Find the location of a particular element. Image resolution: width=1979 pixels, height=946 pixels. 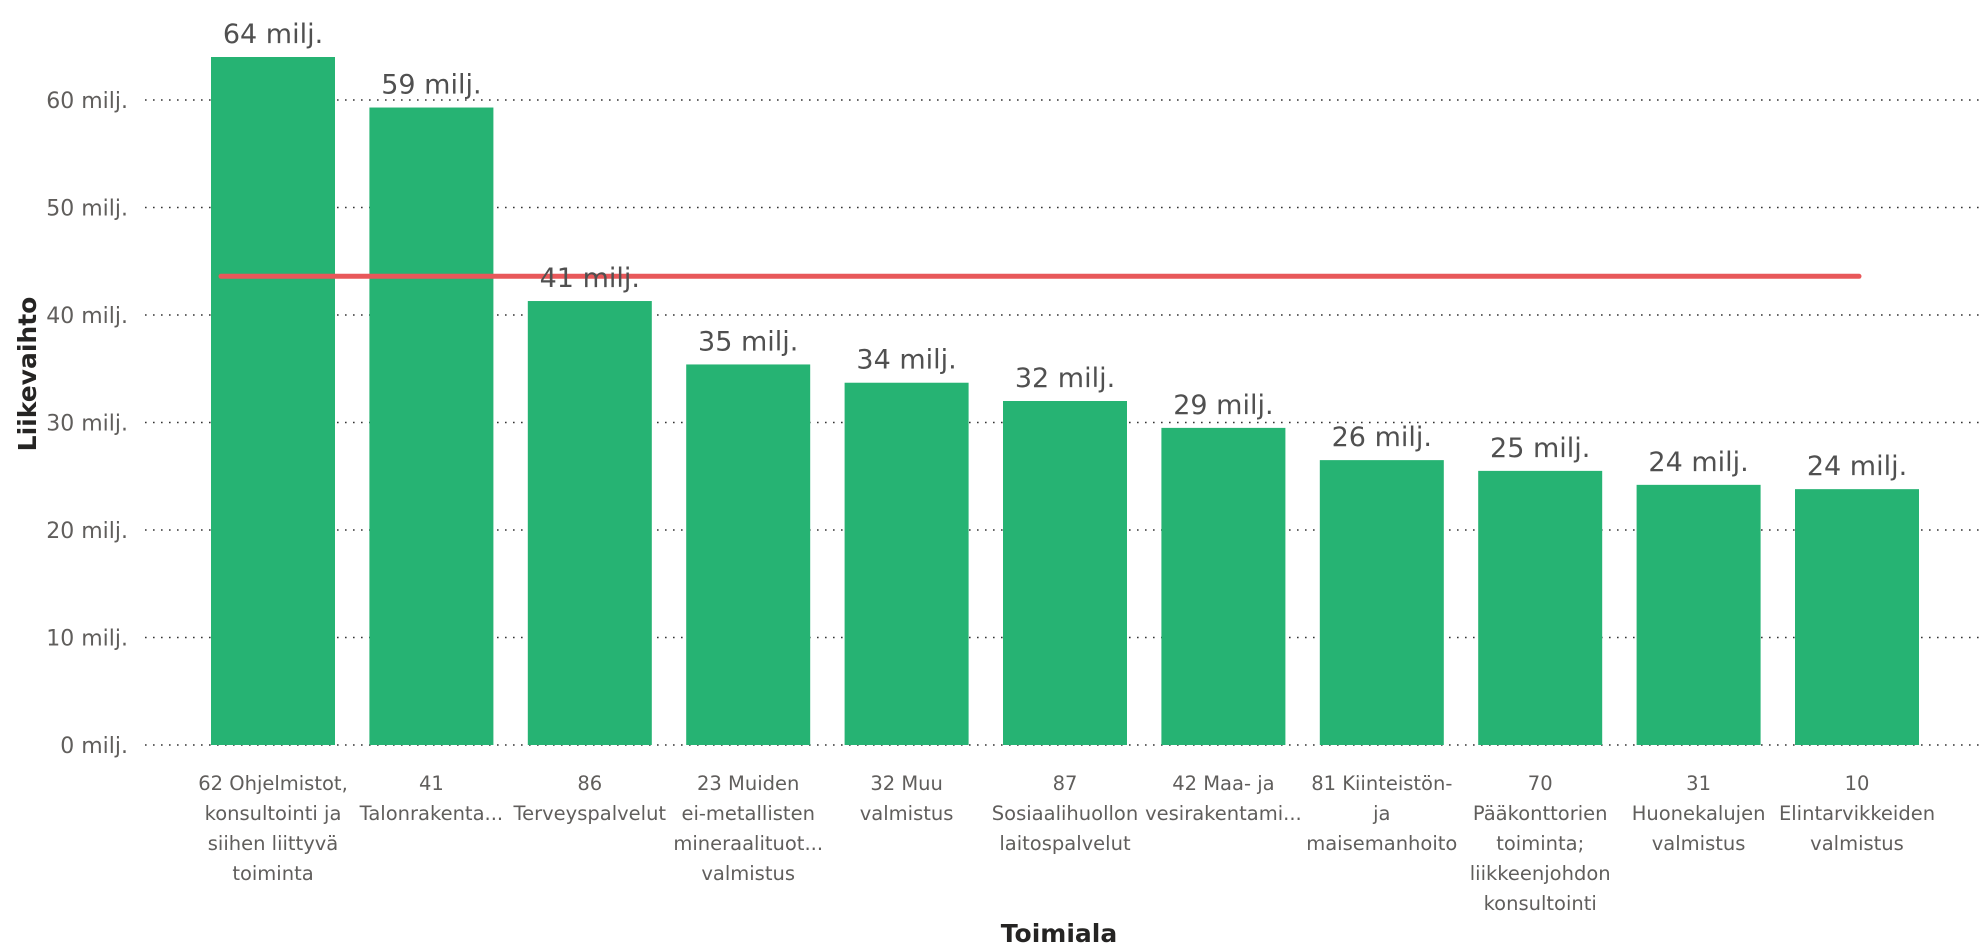

data-label: 41 milj. is located at coordinates (590, 278).